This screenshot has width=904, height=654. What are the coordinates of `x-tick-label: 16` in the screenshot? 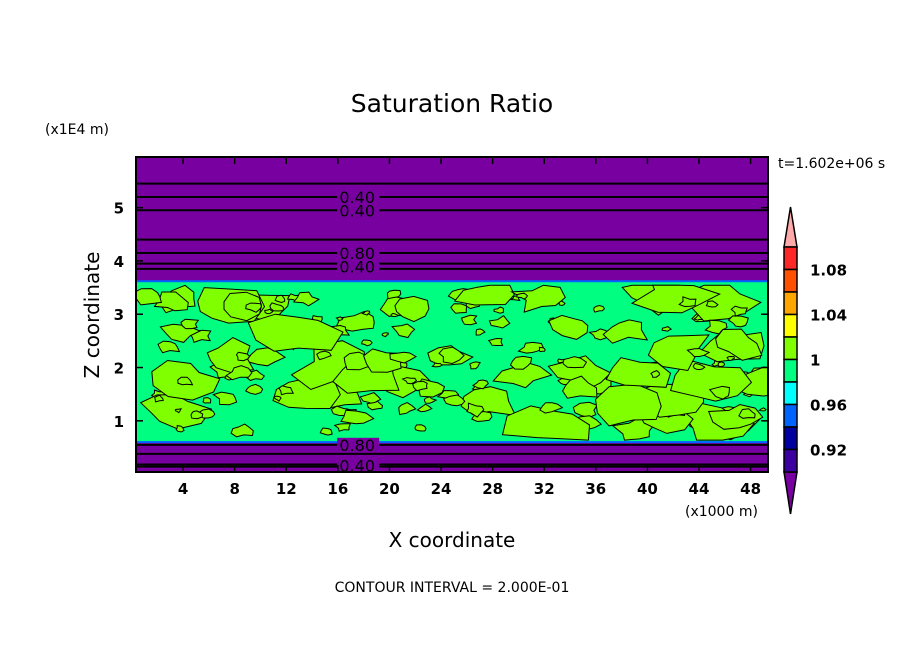 It's located at (337, 489).